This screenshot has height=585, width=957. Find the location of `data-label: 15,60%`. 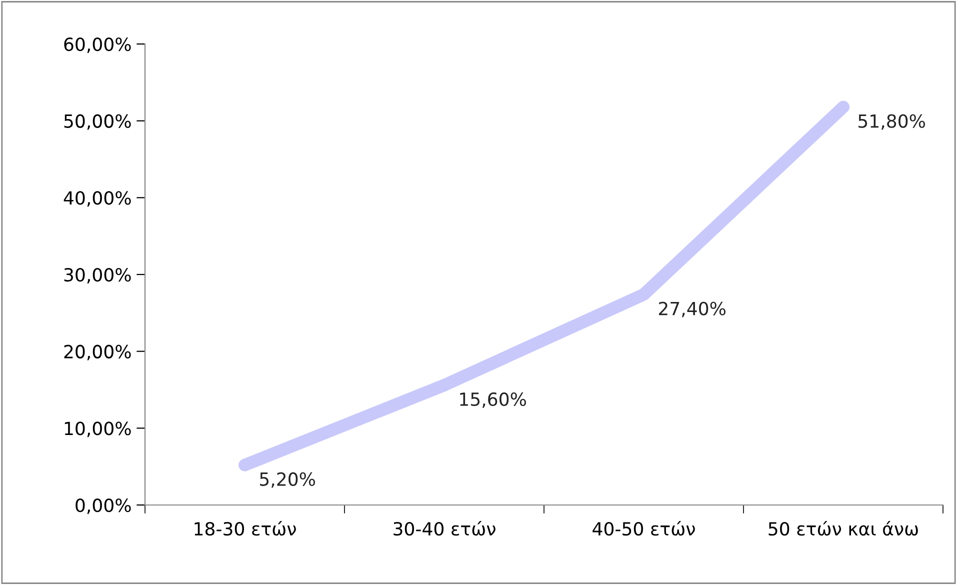

data-label: 15,60% is located at coordinates (493, 400).